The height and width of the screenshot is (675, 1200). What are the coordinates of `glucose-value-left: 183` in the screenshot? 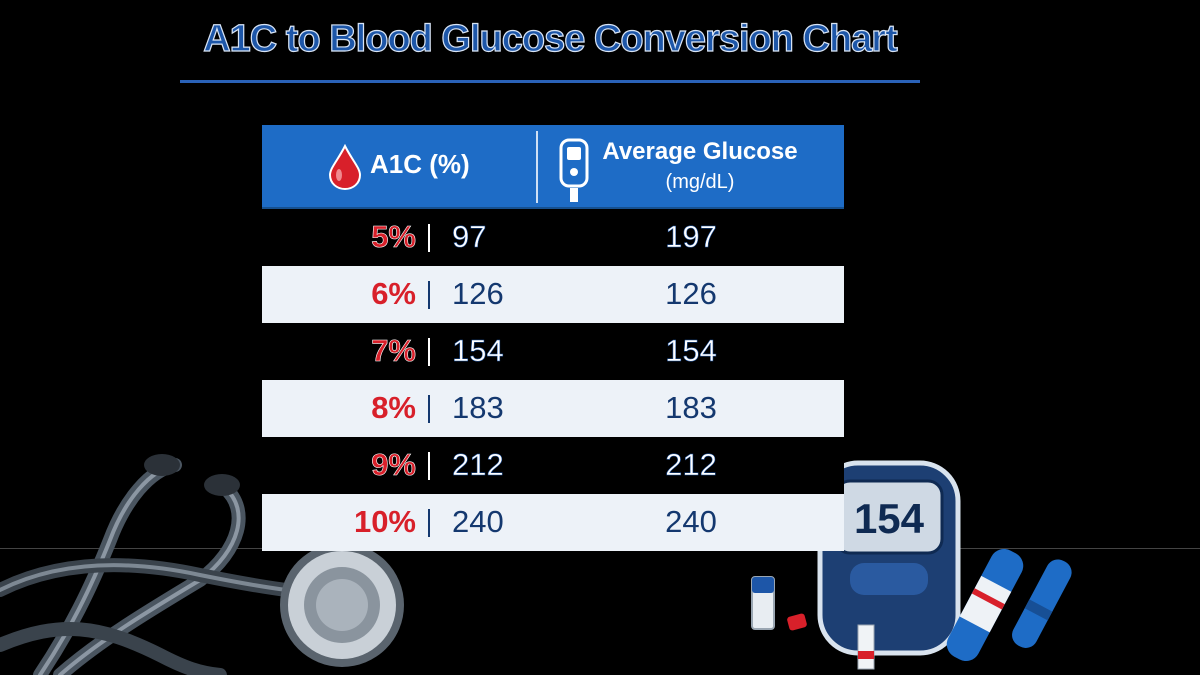 It's located at (478, 407).